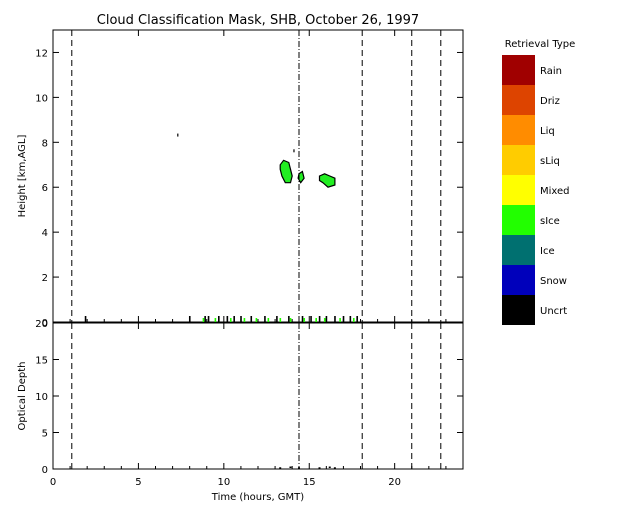 The width and height of the screenshot is (640, 512). Describe the element at coordinates (540, 44) in the screenshot. I see `legend-title: Retrieval Type` at that location.